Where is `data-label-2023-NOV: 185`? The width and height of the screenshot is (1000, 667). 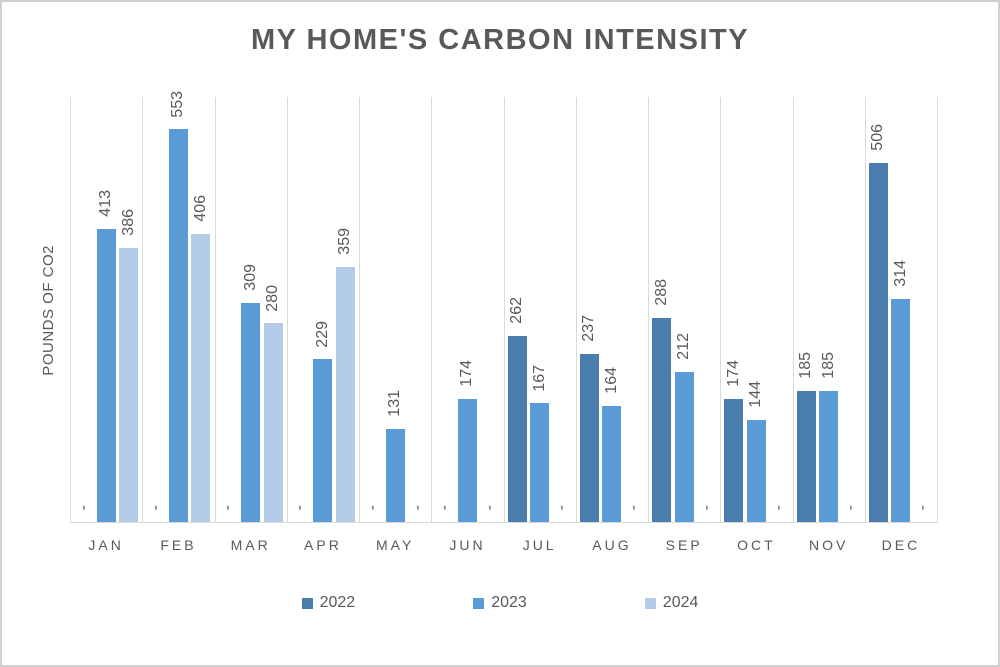 data-label-2023-NOV: 185 is located at coordinates (828, 365).